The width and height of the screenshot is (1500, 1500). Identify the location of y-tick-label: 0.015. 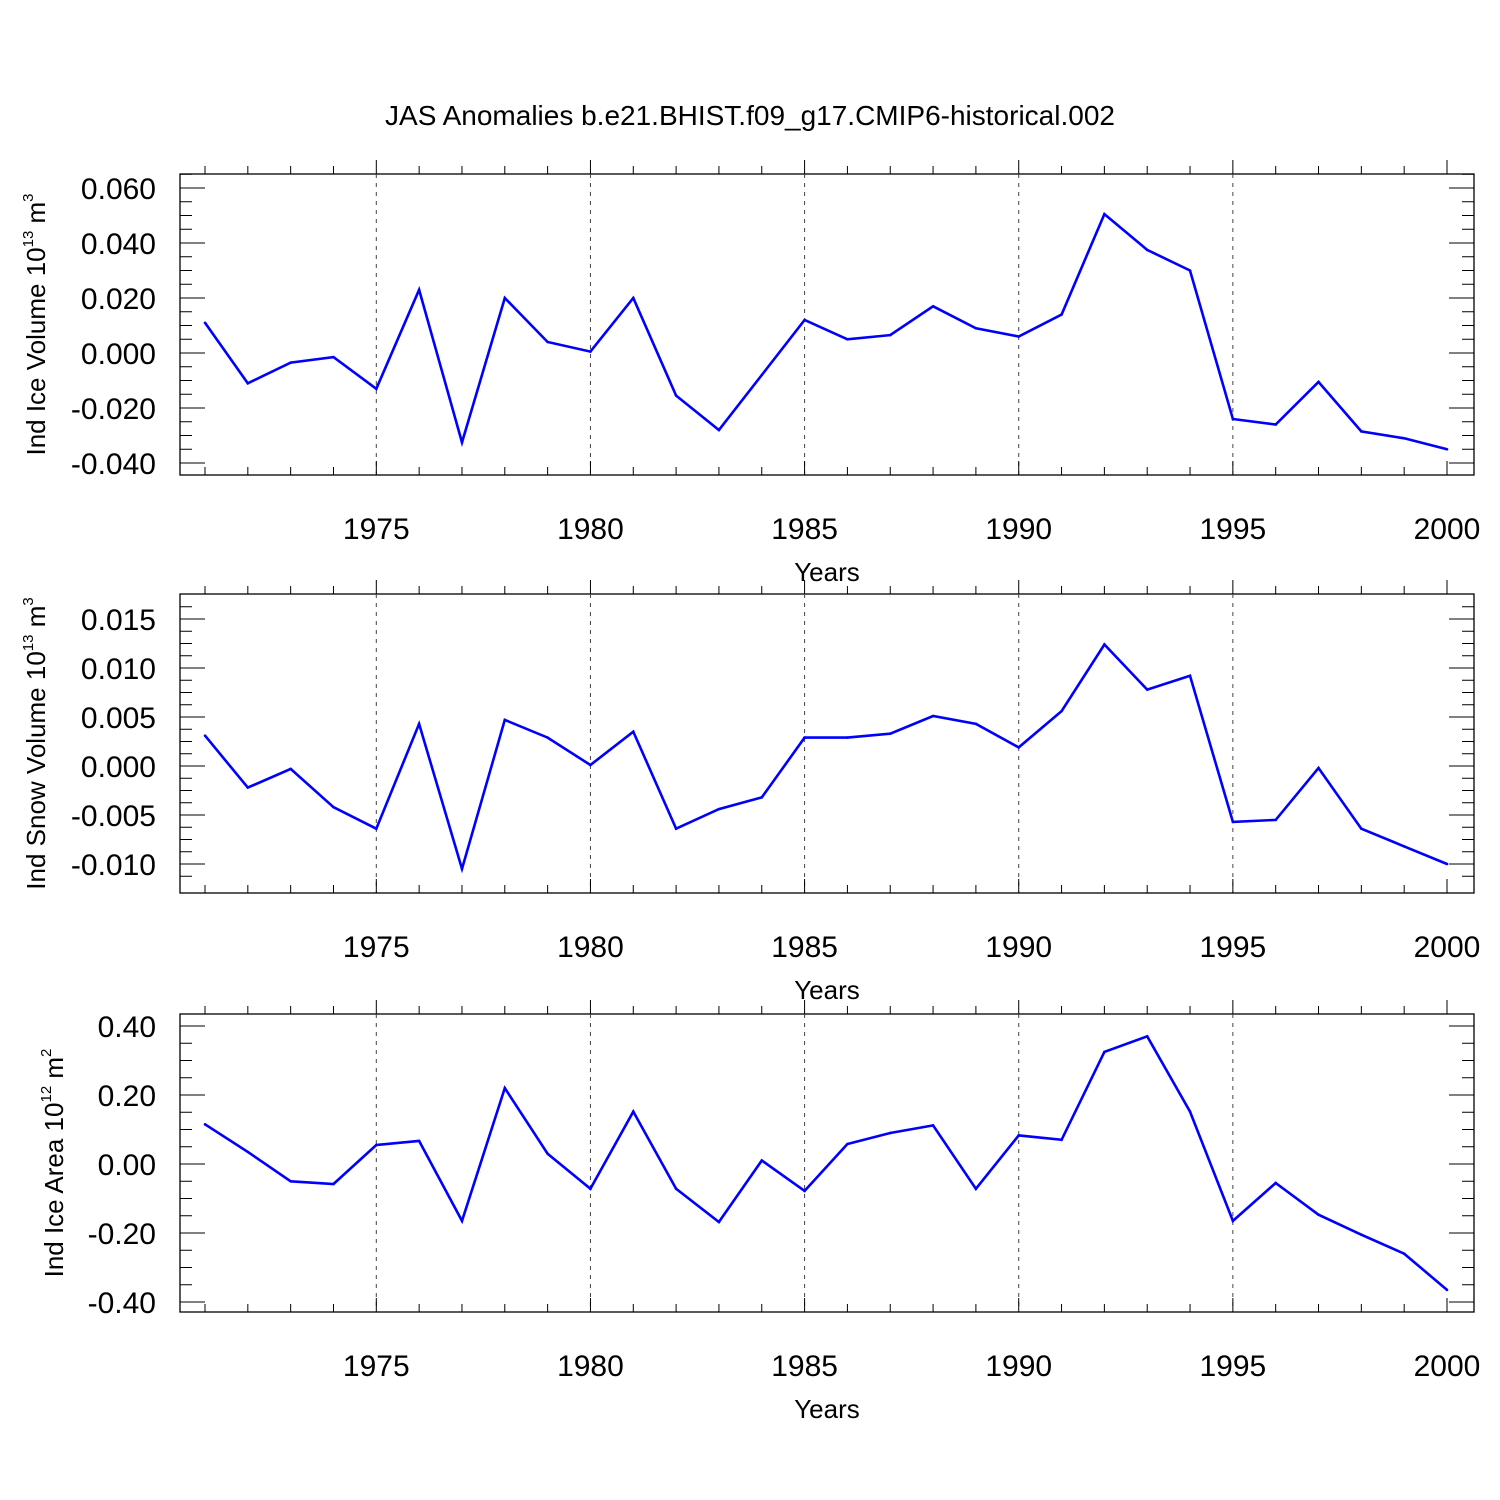
(118, 620).